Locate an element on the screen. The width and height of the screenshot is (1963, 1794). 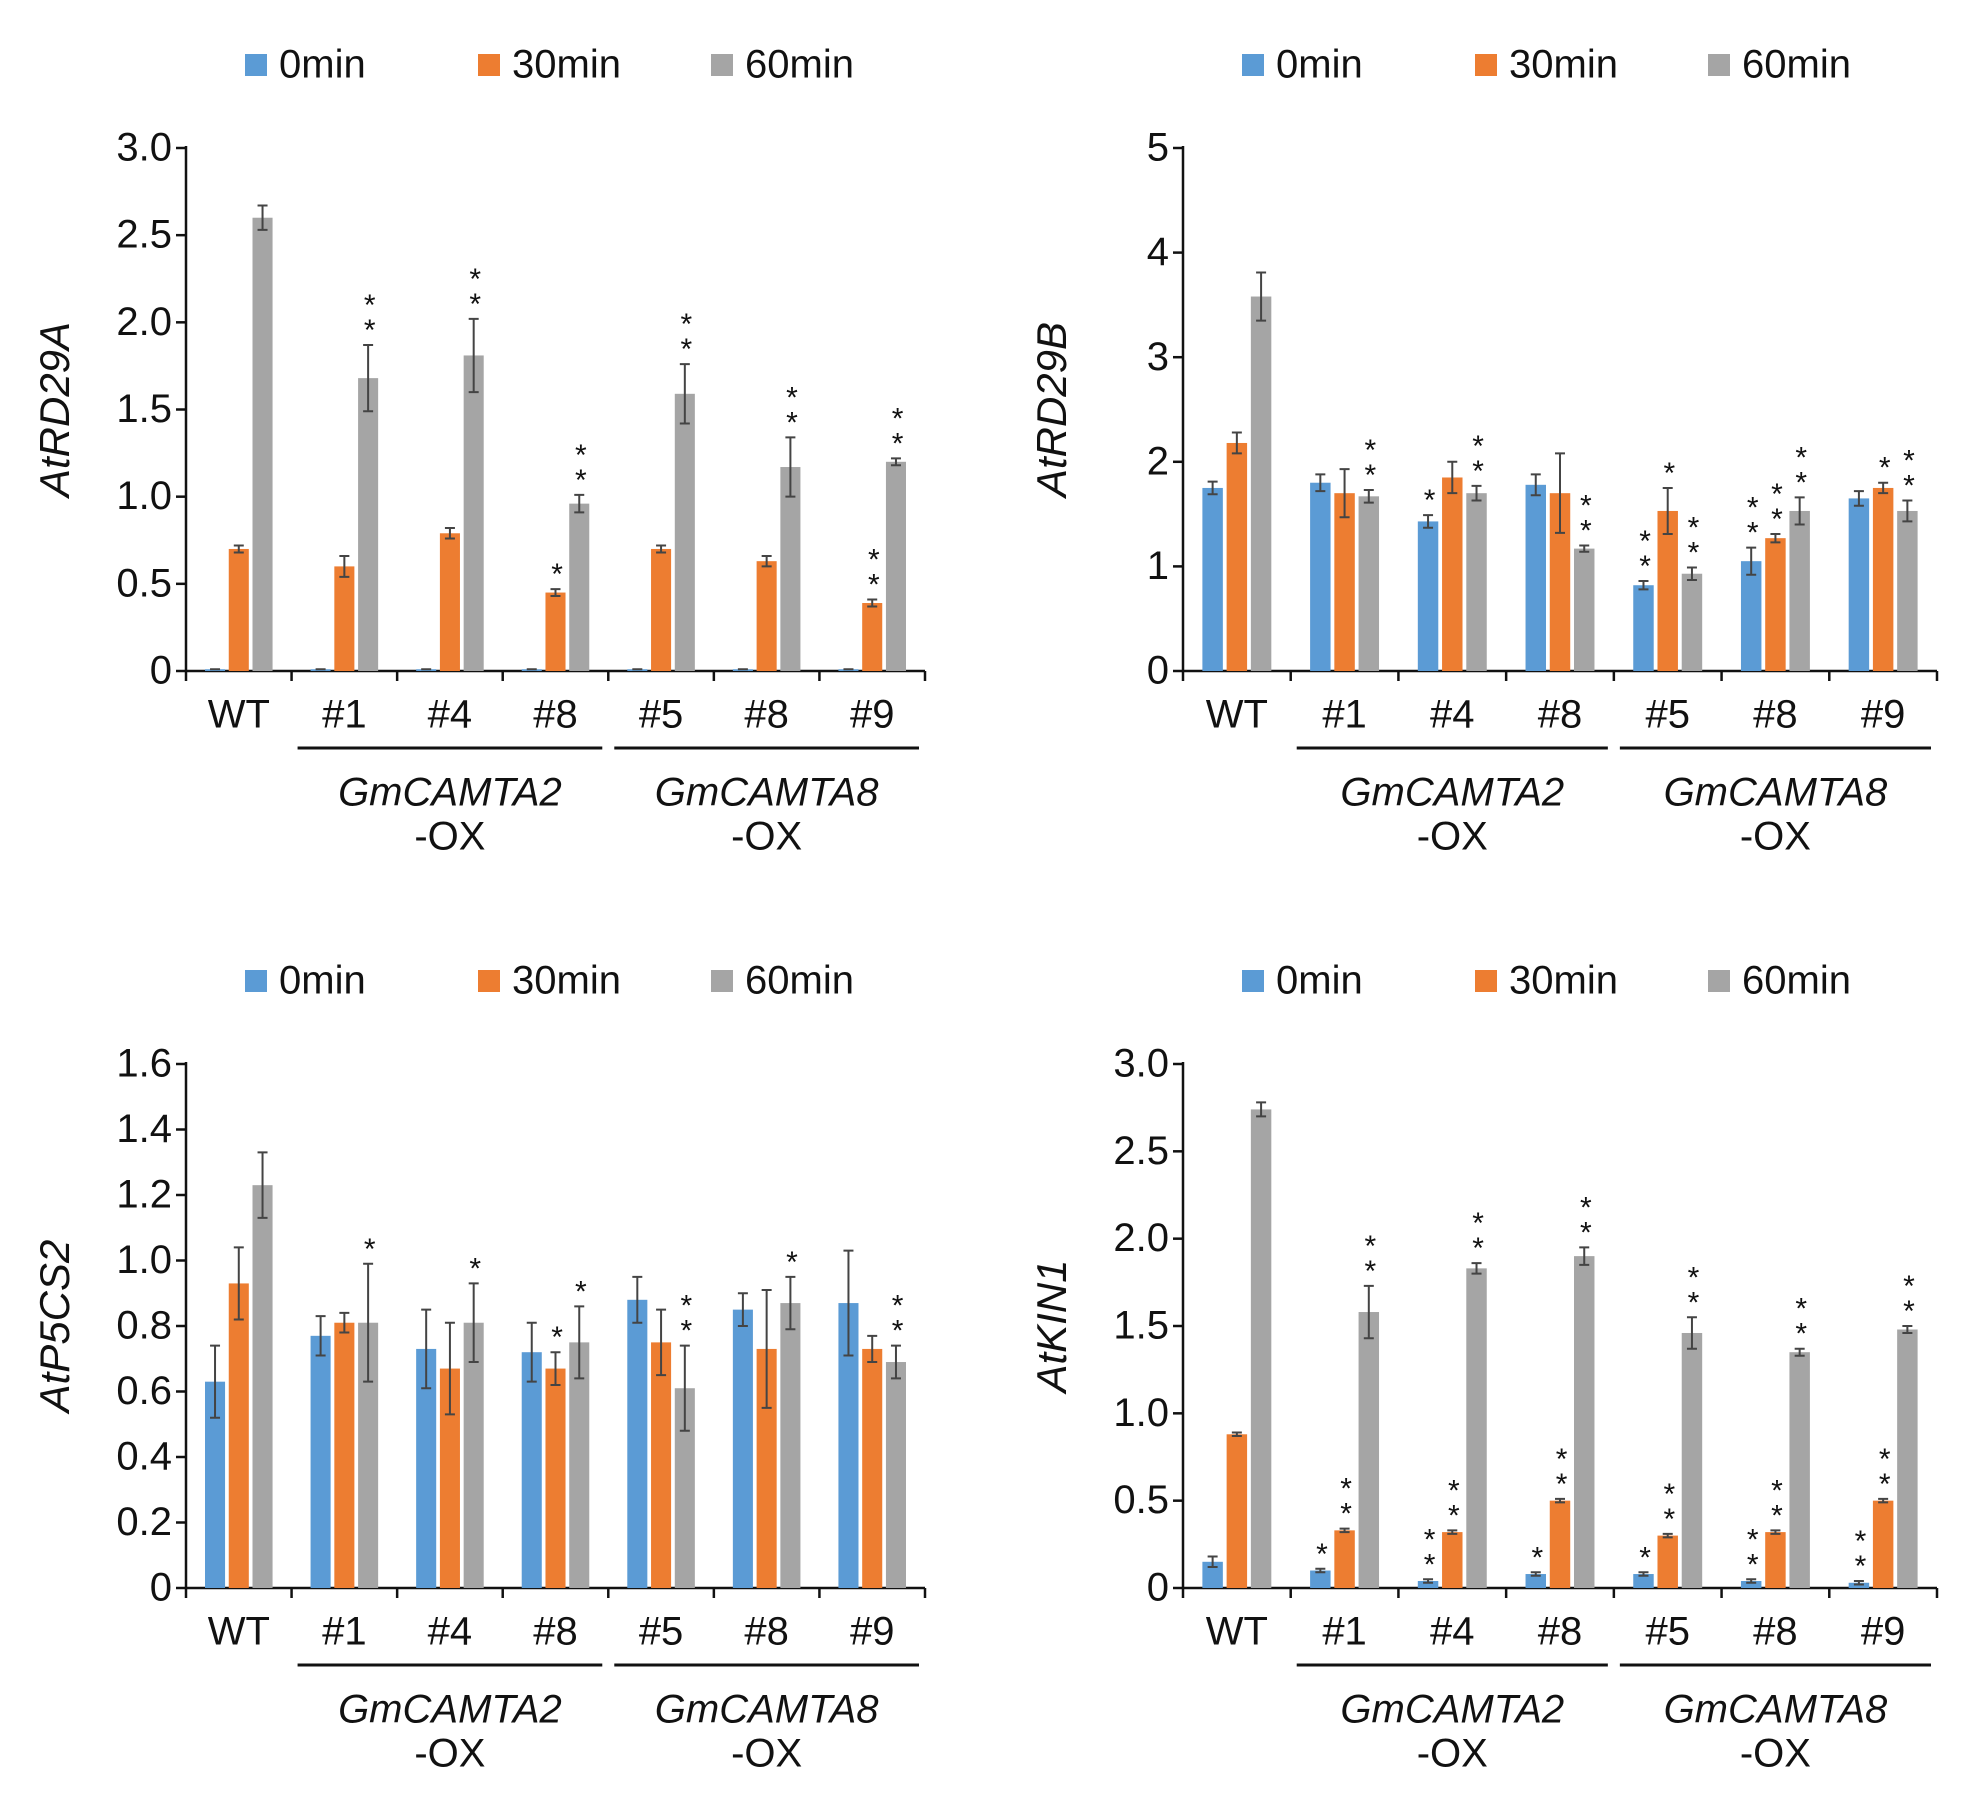
x-tick-label: #1 is located at coordinates (1344, 715).